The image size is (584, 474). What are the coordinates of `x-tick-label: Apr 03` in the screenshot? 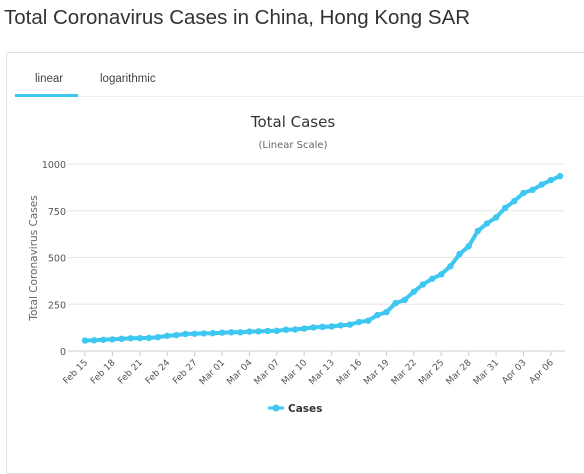 It's located at (514, 372).